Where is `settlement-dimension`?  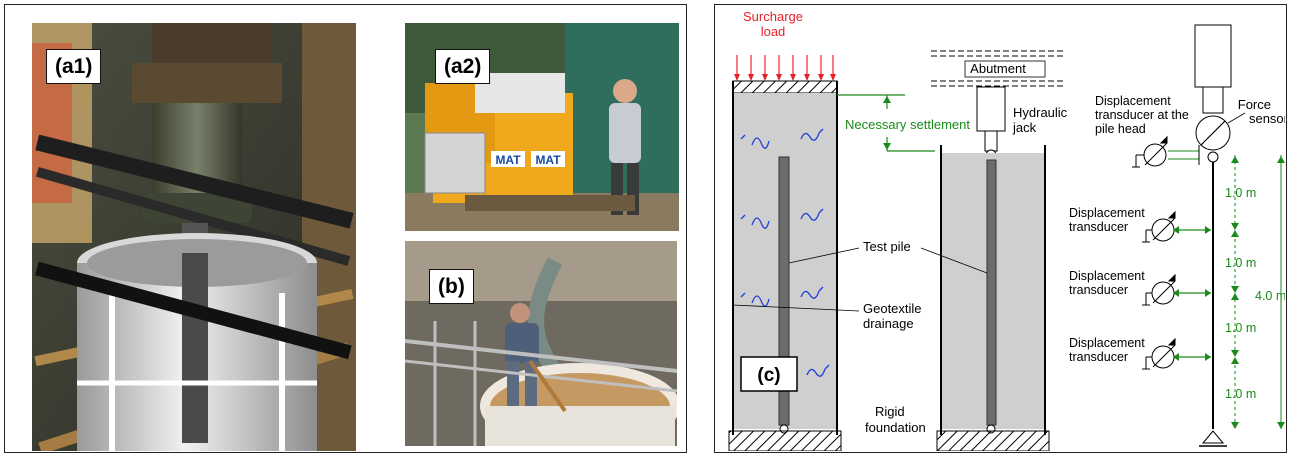 settlement-dimension is located at coordinates (886, 123).